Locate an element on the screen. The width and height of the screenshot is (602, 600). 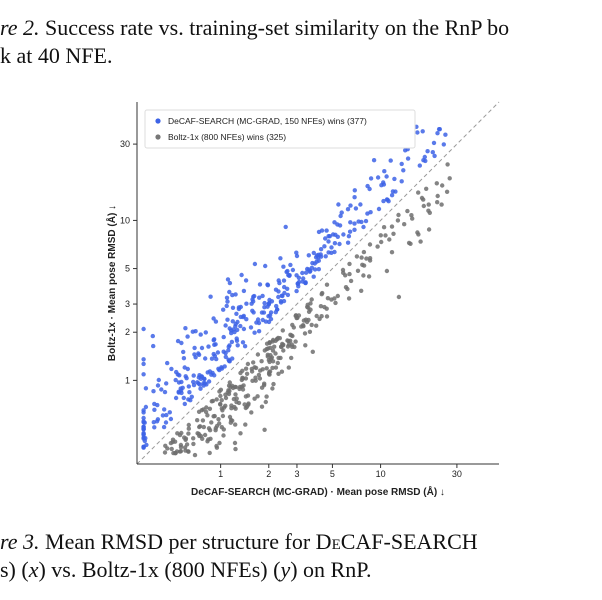
y-tick-label-2: 2 is located at coordinates (127, 332).